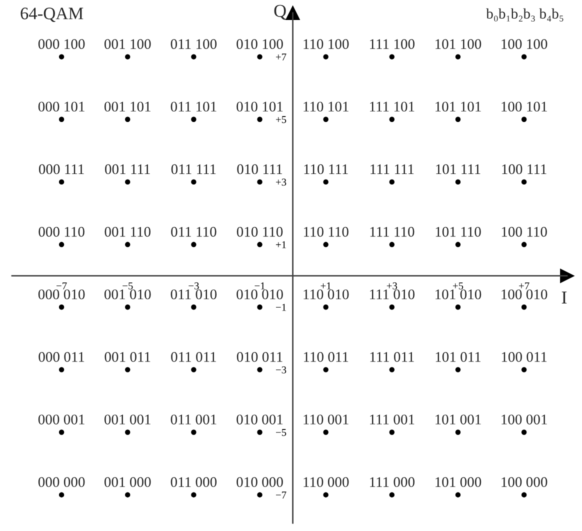 The image size is (582, 531). What do you see at coordinates (524, 231) in the screenshot?
I see `annotation: 100 110` at bounding box center [524, 231].